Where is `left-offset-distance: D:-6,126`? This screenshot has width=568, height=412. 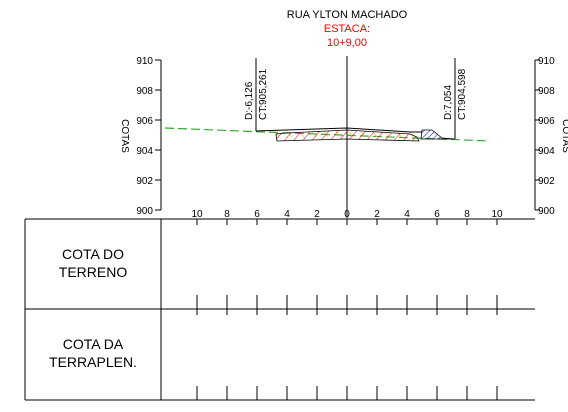 left-offset-distance: D:-6,126 is located at coordinates (249, 100).